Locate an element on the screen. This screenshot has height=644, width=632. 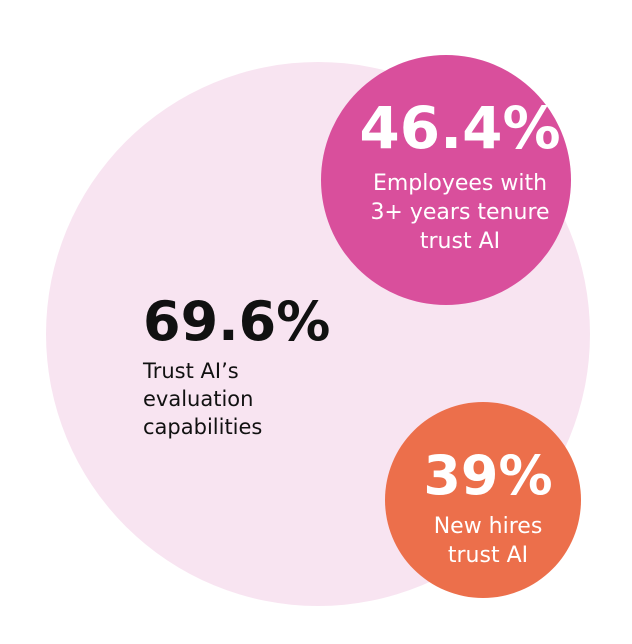
bubble-new-hires is located at coordinates (483, 500).